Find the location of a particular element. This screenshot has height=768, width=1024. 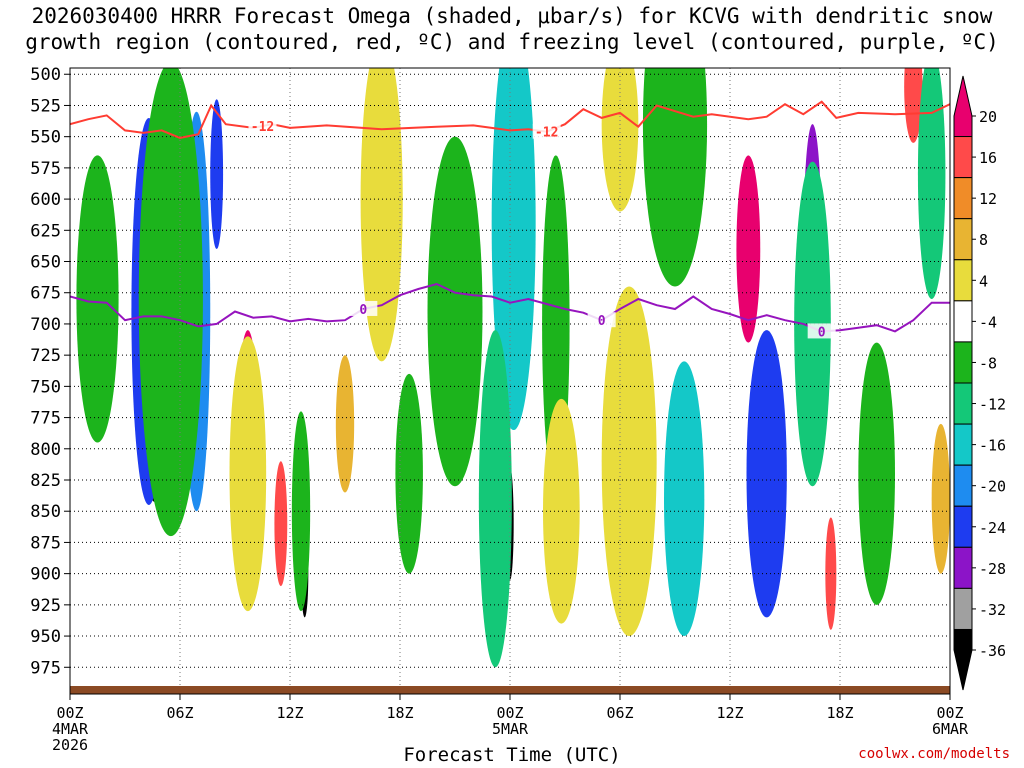

y-tick-label: 850 is located at coordinates (45, 512).